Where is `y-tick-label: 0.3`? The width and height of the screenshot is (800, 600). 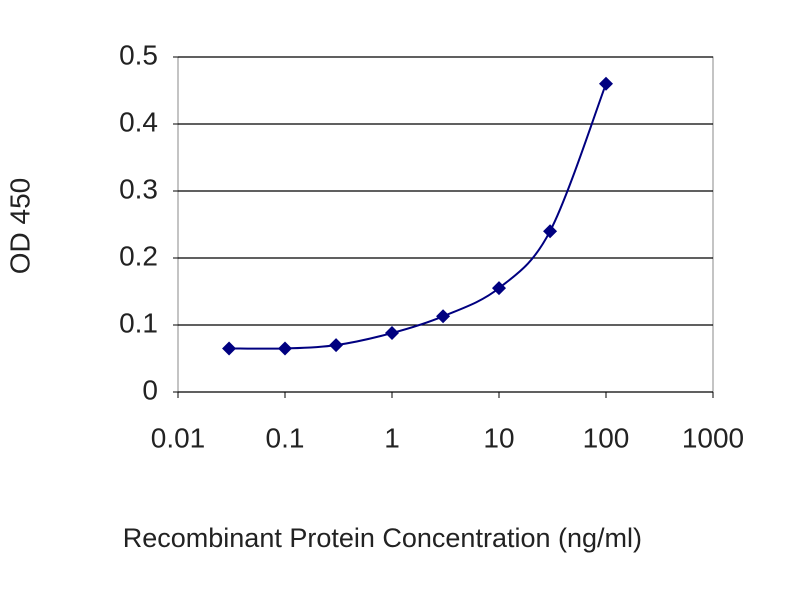 y-tick-label: 0.3 is located at coordinates (138, 188).